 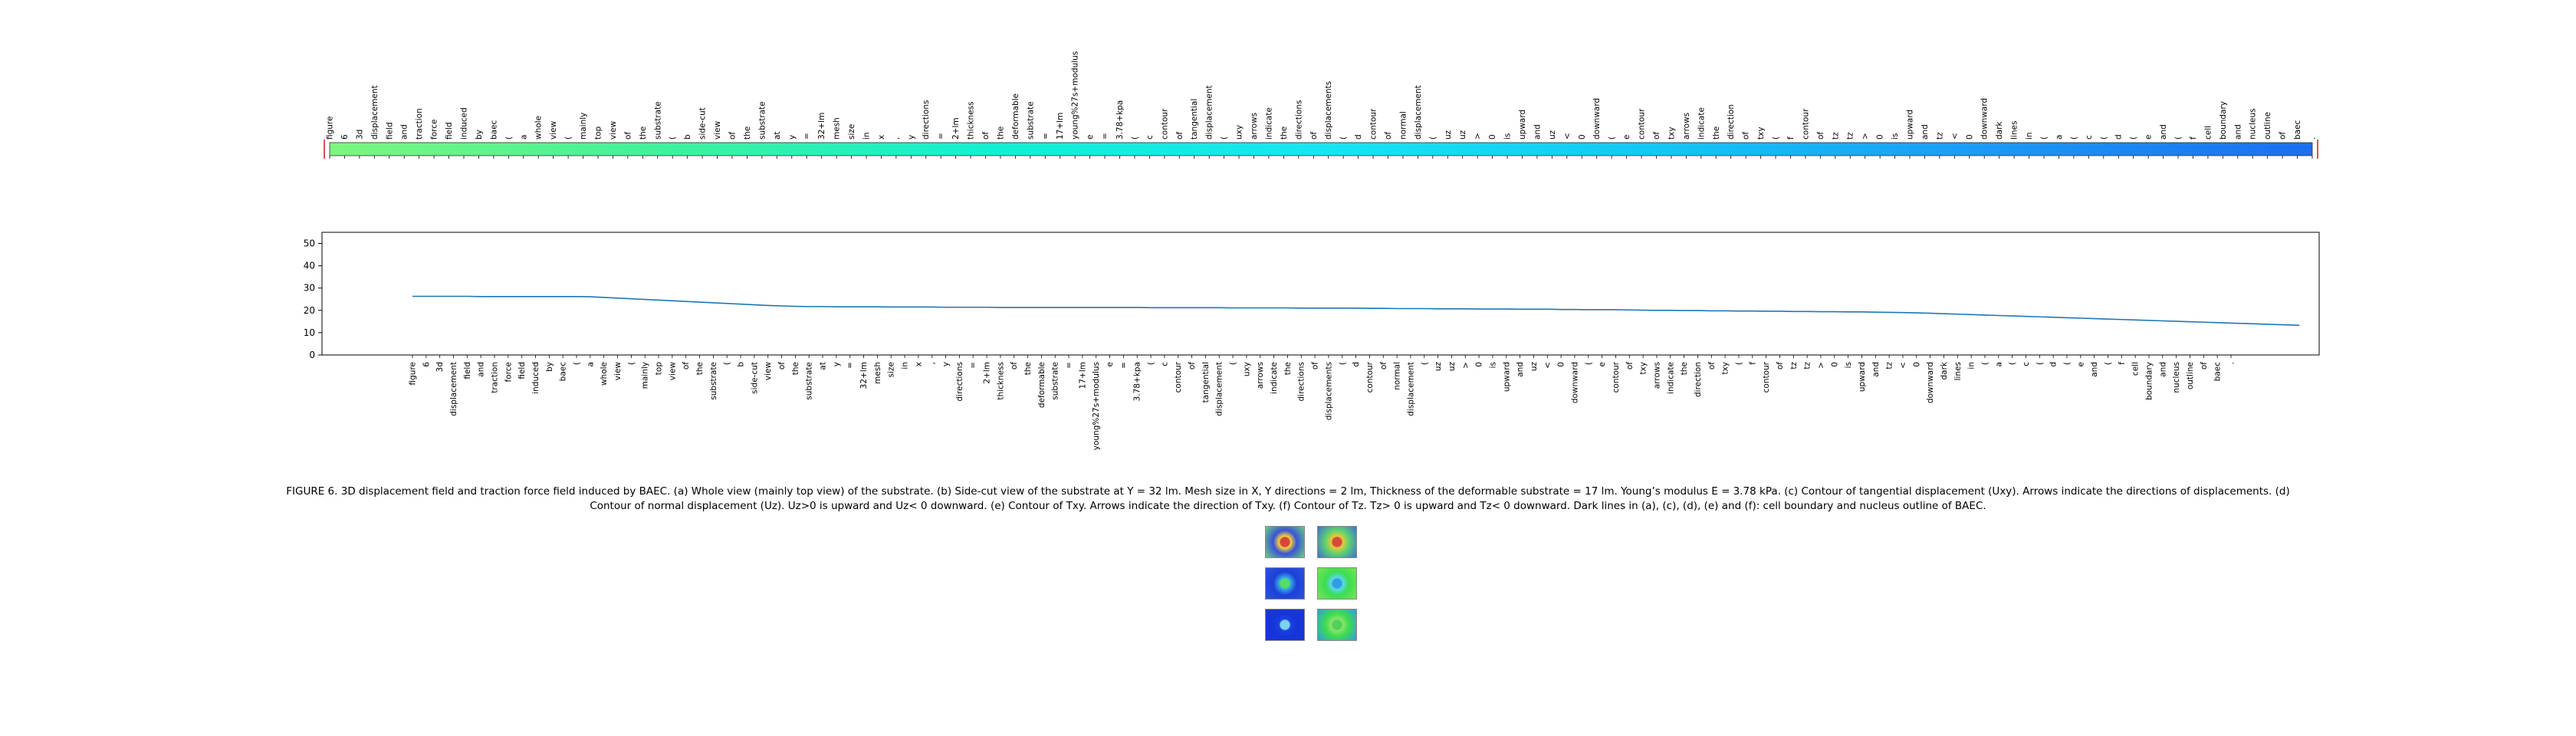 I want to click on x-tick-label: top, so click(x=660, y=369).